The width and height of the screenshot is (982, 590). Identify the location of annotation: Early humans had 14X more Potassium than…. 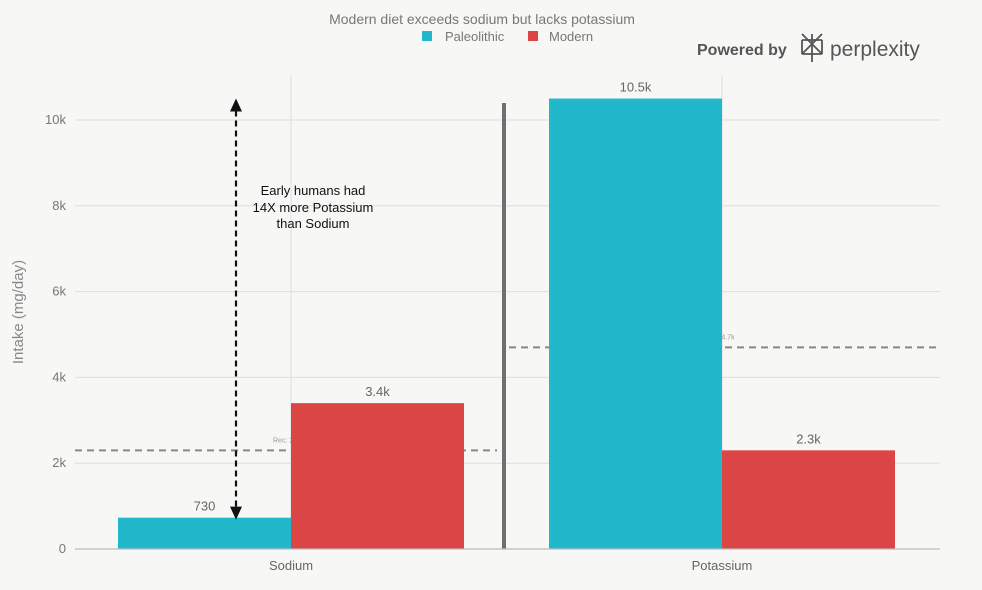
(302, 309).